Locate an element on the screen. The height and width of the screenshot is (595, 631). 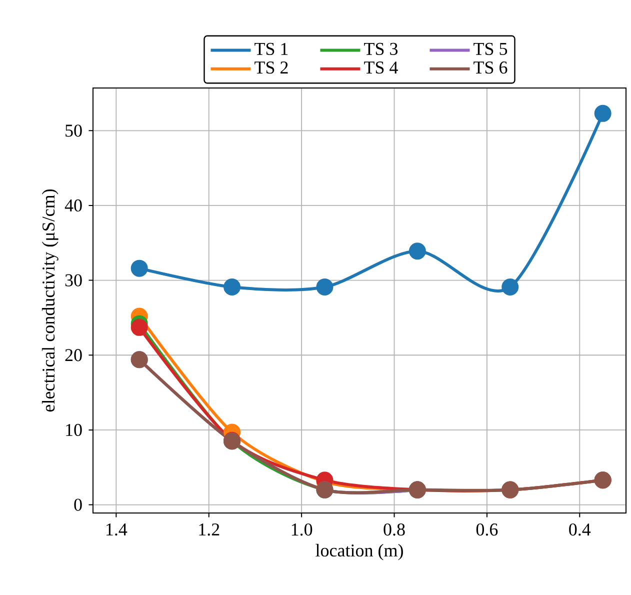
x-axis-title: location (m) is located at coordinates (359, 552).